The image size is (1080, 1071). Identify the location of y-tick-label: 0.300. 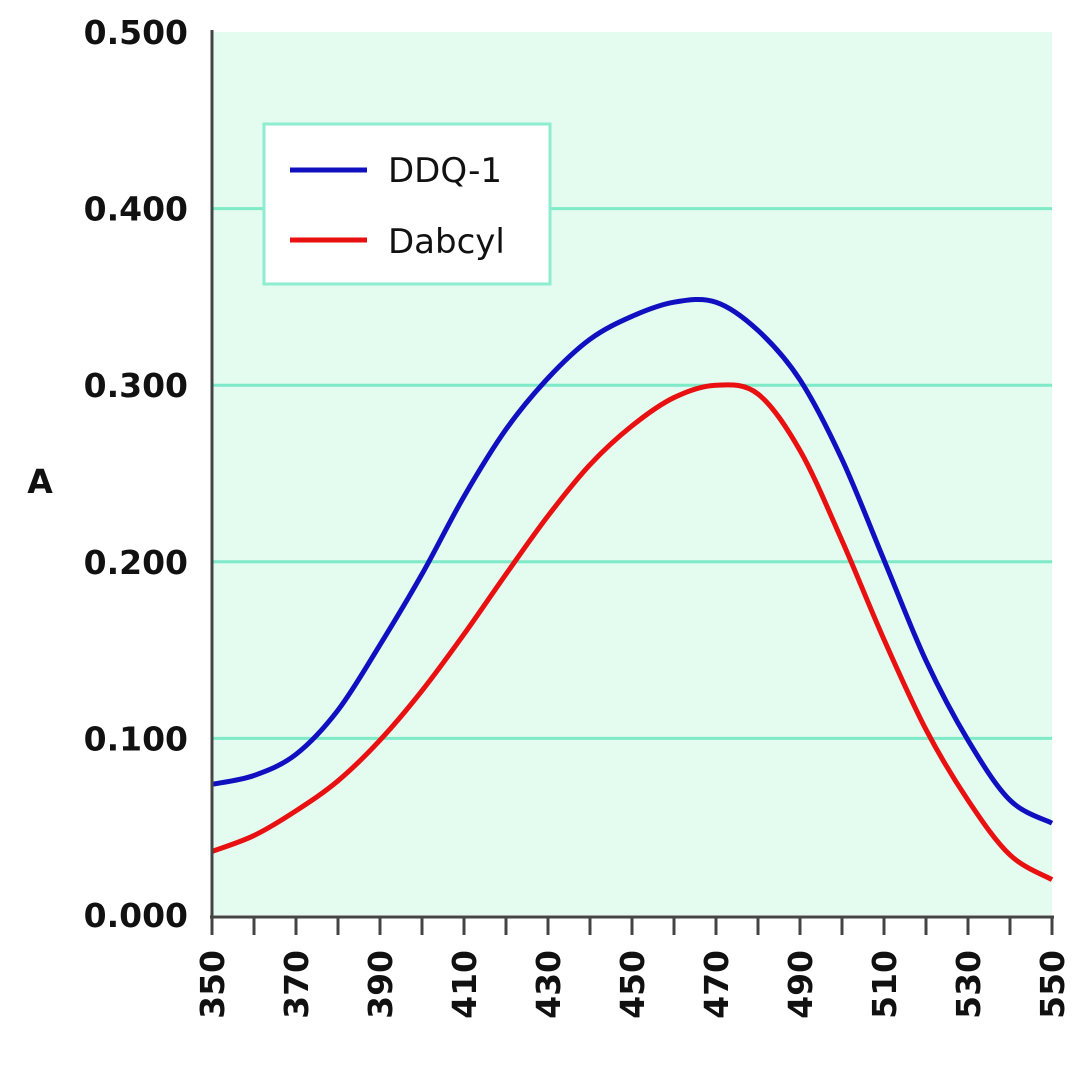
(136, 385).